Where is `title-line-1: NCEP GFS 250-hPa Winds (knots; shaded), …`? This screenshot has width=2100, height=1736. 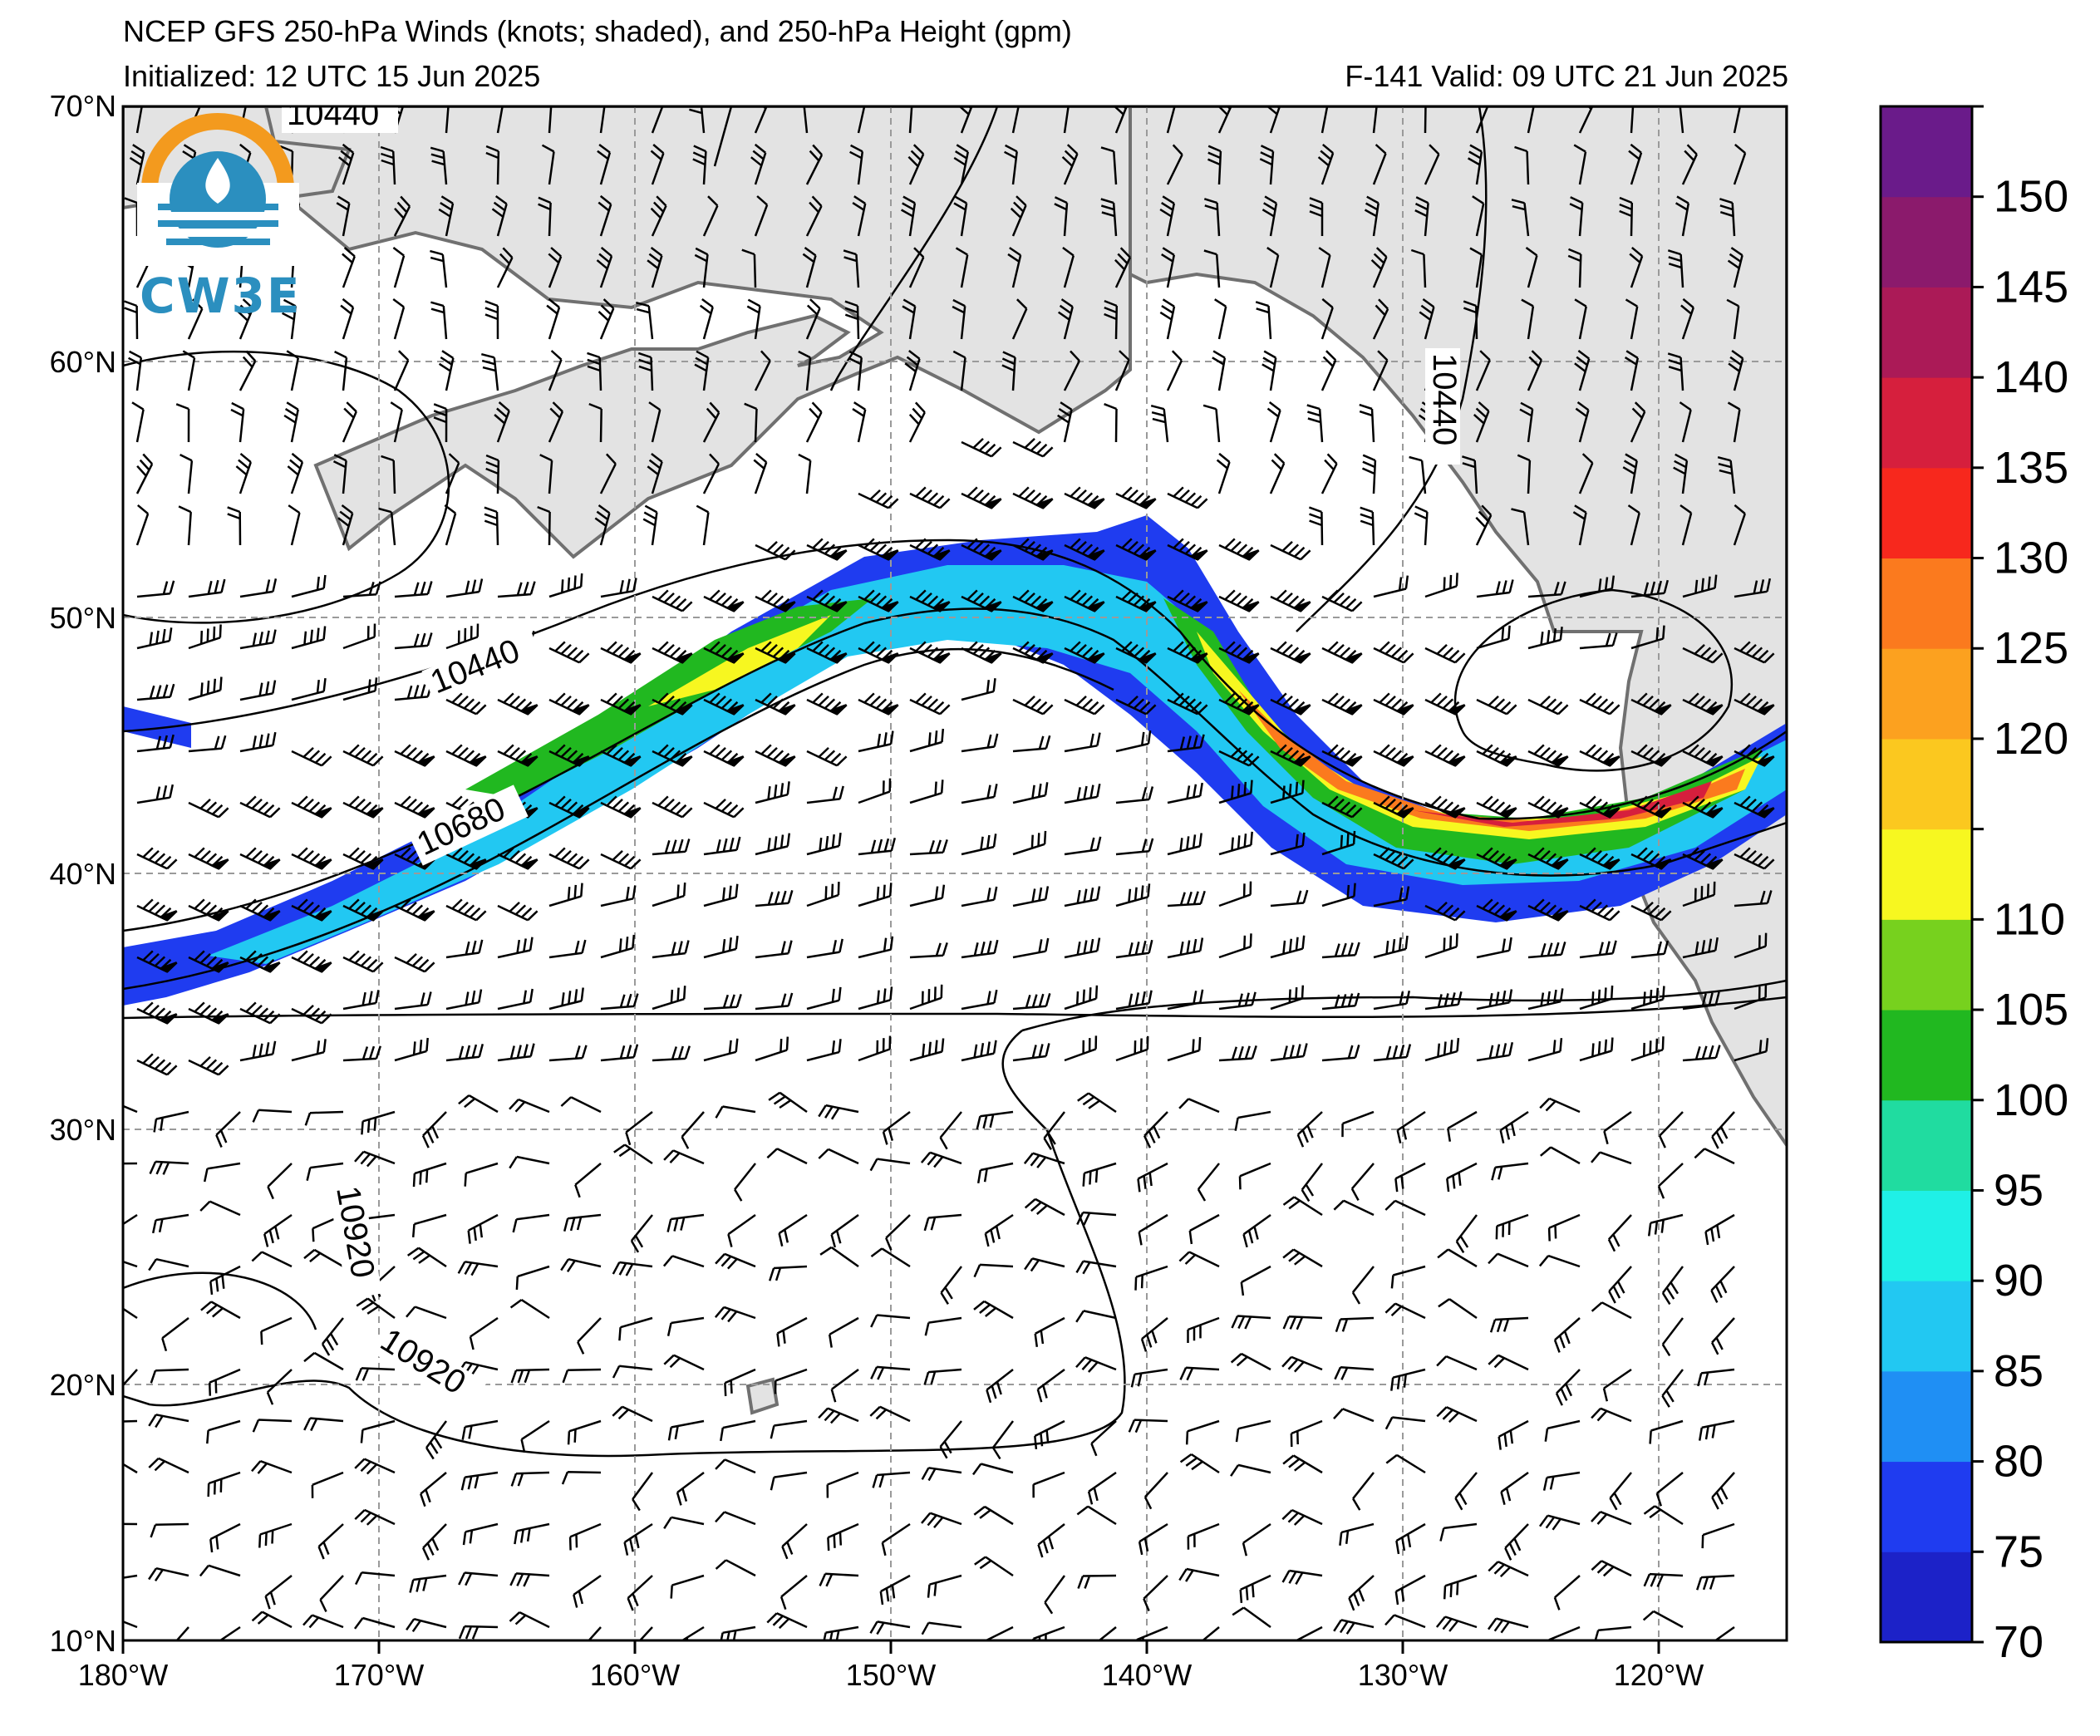
title-line-1: NCEP GFS 250-hPa Winds (knots; shaded), … is located at coordinates (597, 31).